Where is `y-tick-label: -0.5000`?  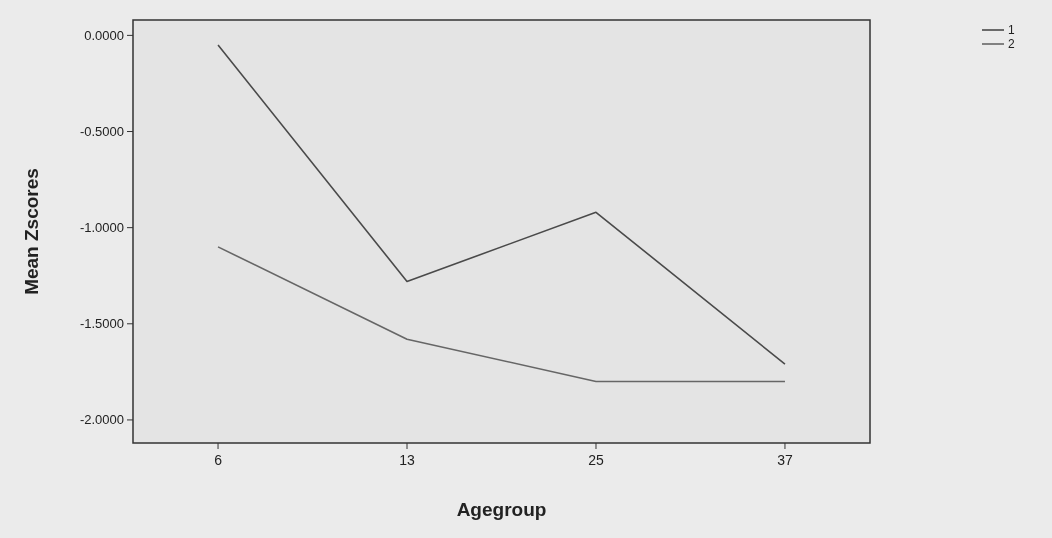 y-tick-label: -0.5000 is located at coordinates (101, 132).